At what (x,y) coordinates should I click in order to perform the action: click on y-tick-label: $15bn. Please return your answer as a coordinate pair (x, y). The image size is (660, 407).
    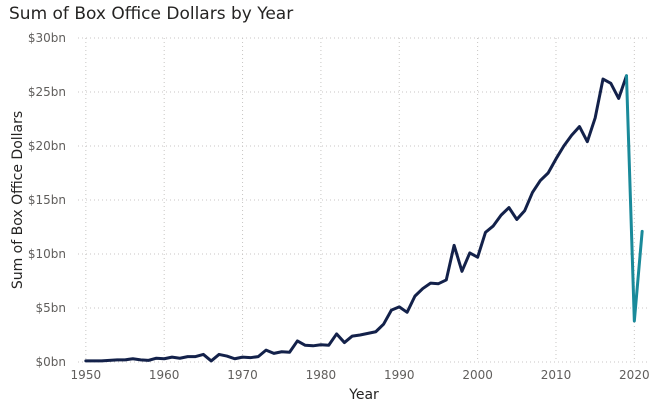
    Looking at the image, I should click on (47, 200).